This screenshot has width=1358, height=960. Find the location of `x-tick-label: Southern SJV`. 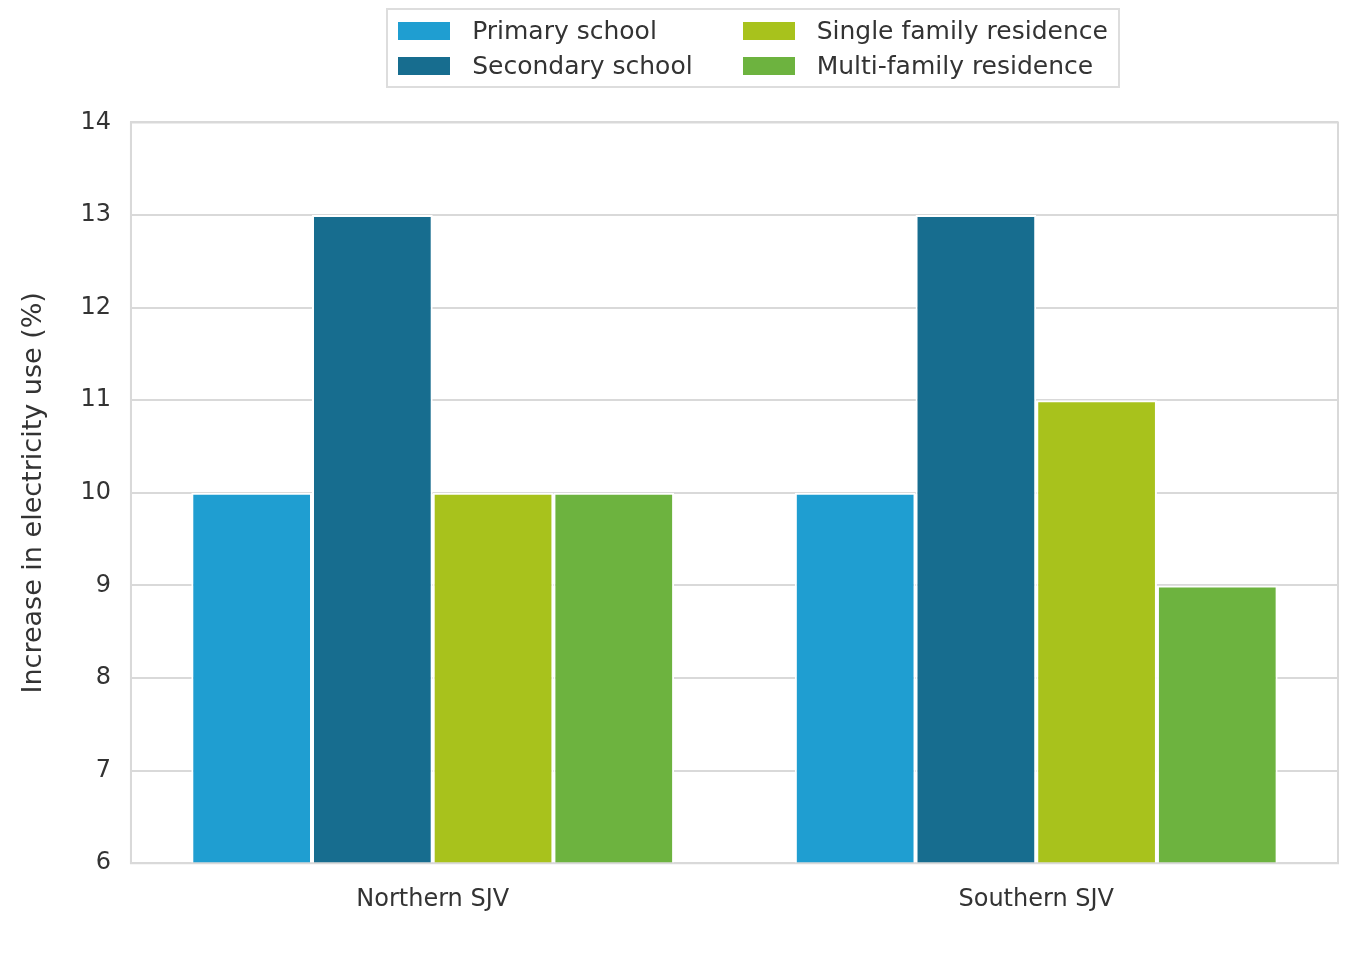

x-tick-label: Southern SJV is located at coordinates (1036, 897).